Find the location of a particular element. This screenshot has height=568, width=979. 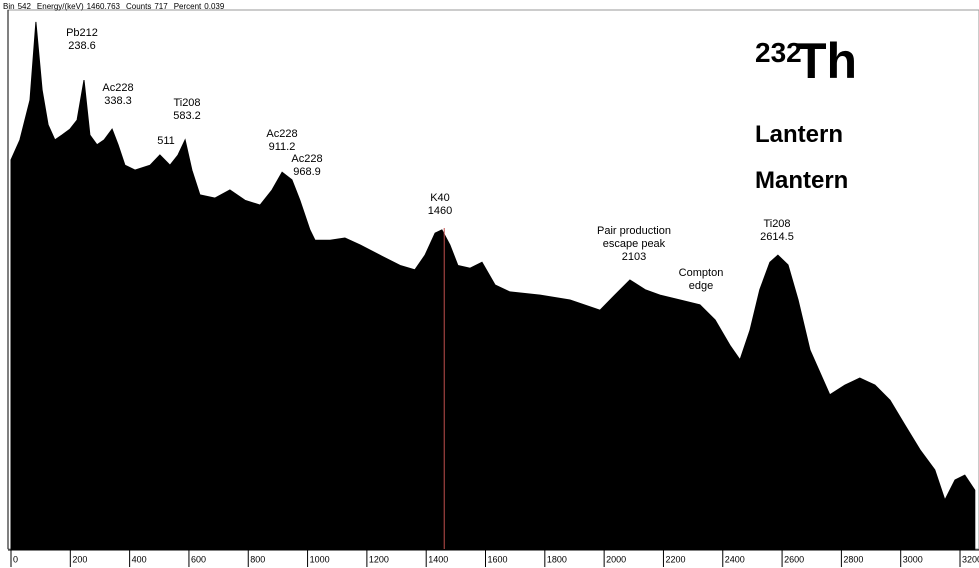

x-tick-label: 0 is located at coordinates (15, 559).